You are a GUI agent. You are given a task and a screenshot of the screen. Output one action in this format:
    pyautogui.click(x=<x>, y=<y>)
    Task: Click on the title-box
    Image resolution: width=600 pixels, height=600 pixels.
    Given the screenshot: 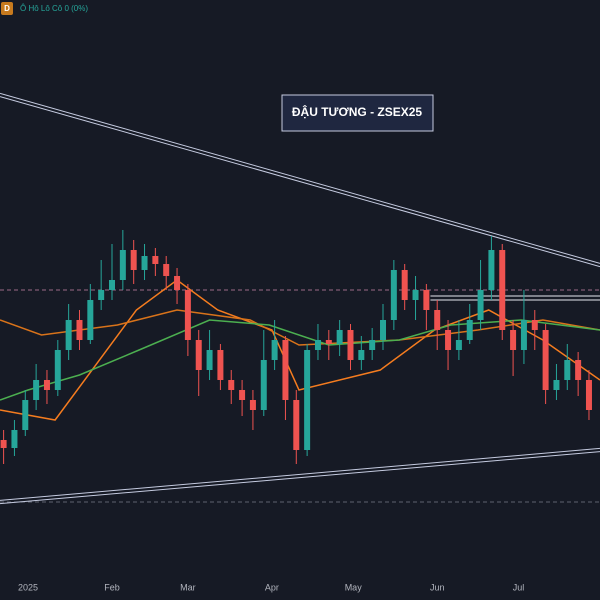 What is the action you would take?
    pyautogui.click(x=357, y=113)
    